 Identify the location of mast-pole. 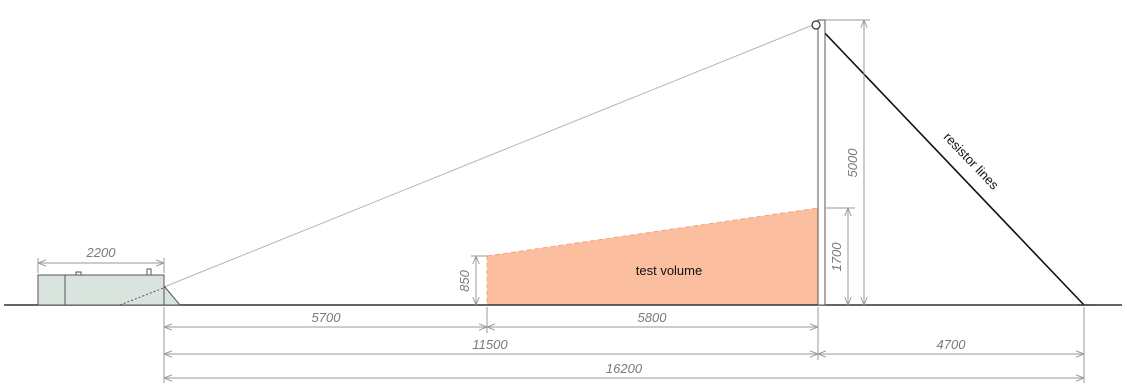
(821, 162).